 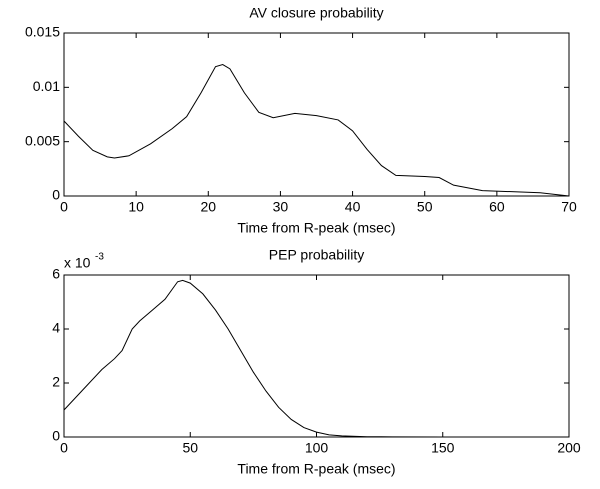 What do you see at coordinates (42, 32) in the screenshot?
I see `y-tick-label: 0.015` at bounding box center [42, 32].